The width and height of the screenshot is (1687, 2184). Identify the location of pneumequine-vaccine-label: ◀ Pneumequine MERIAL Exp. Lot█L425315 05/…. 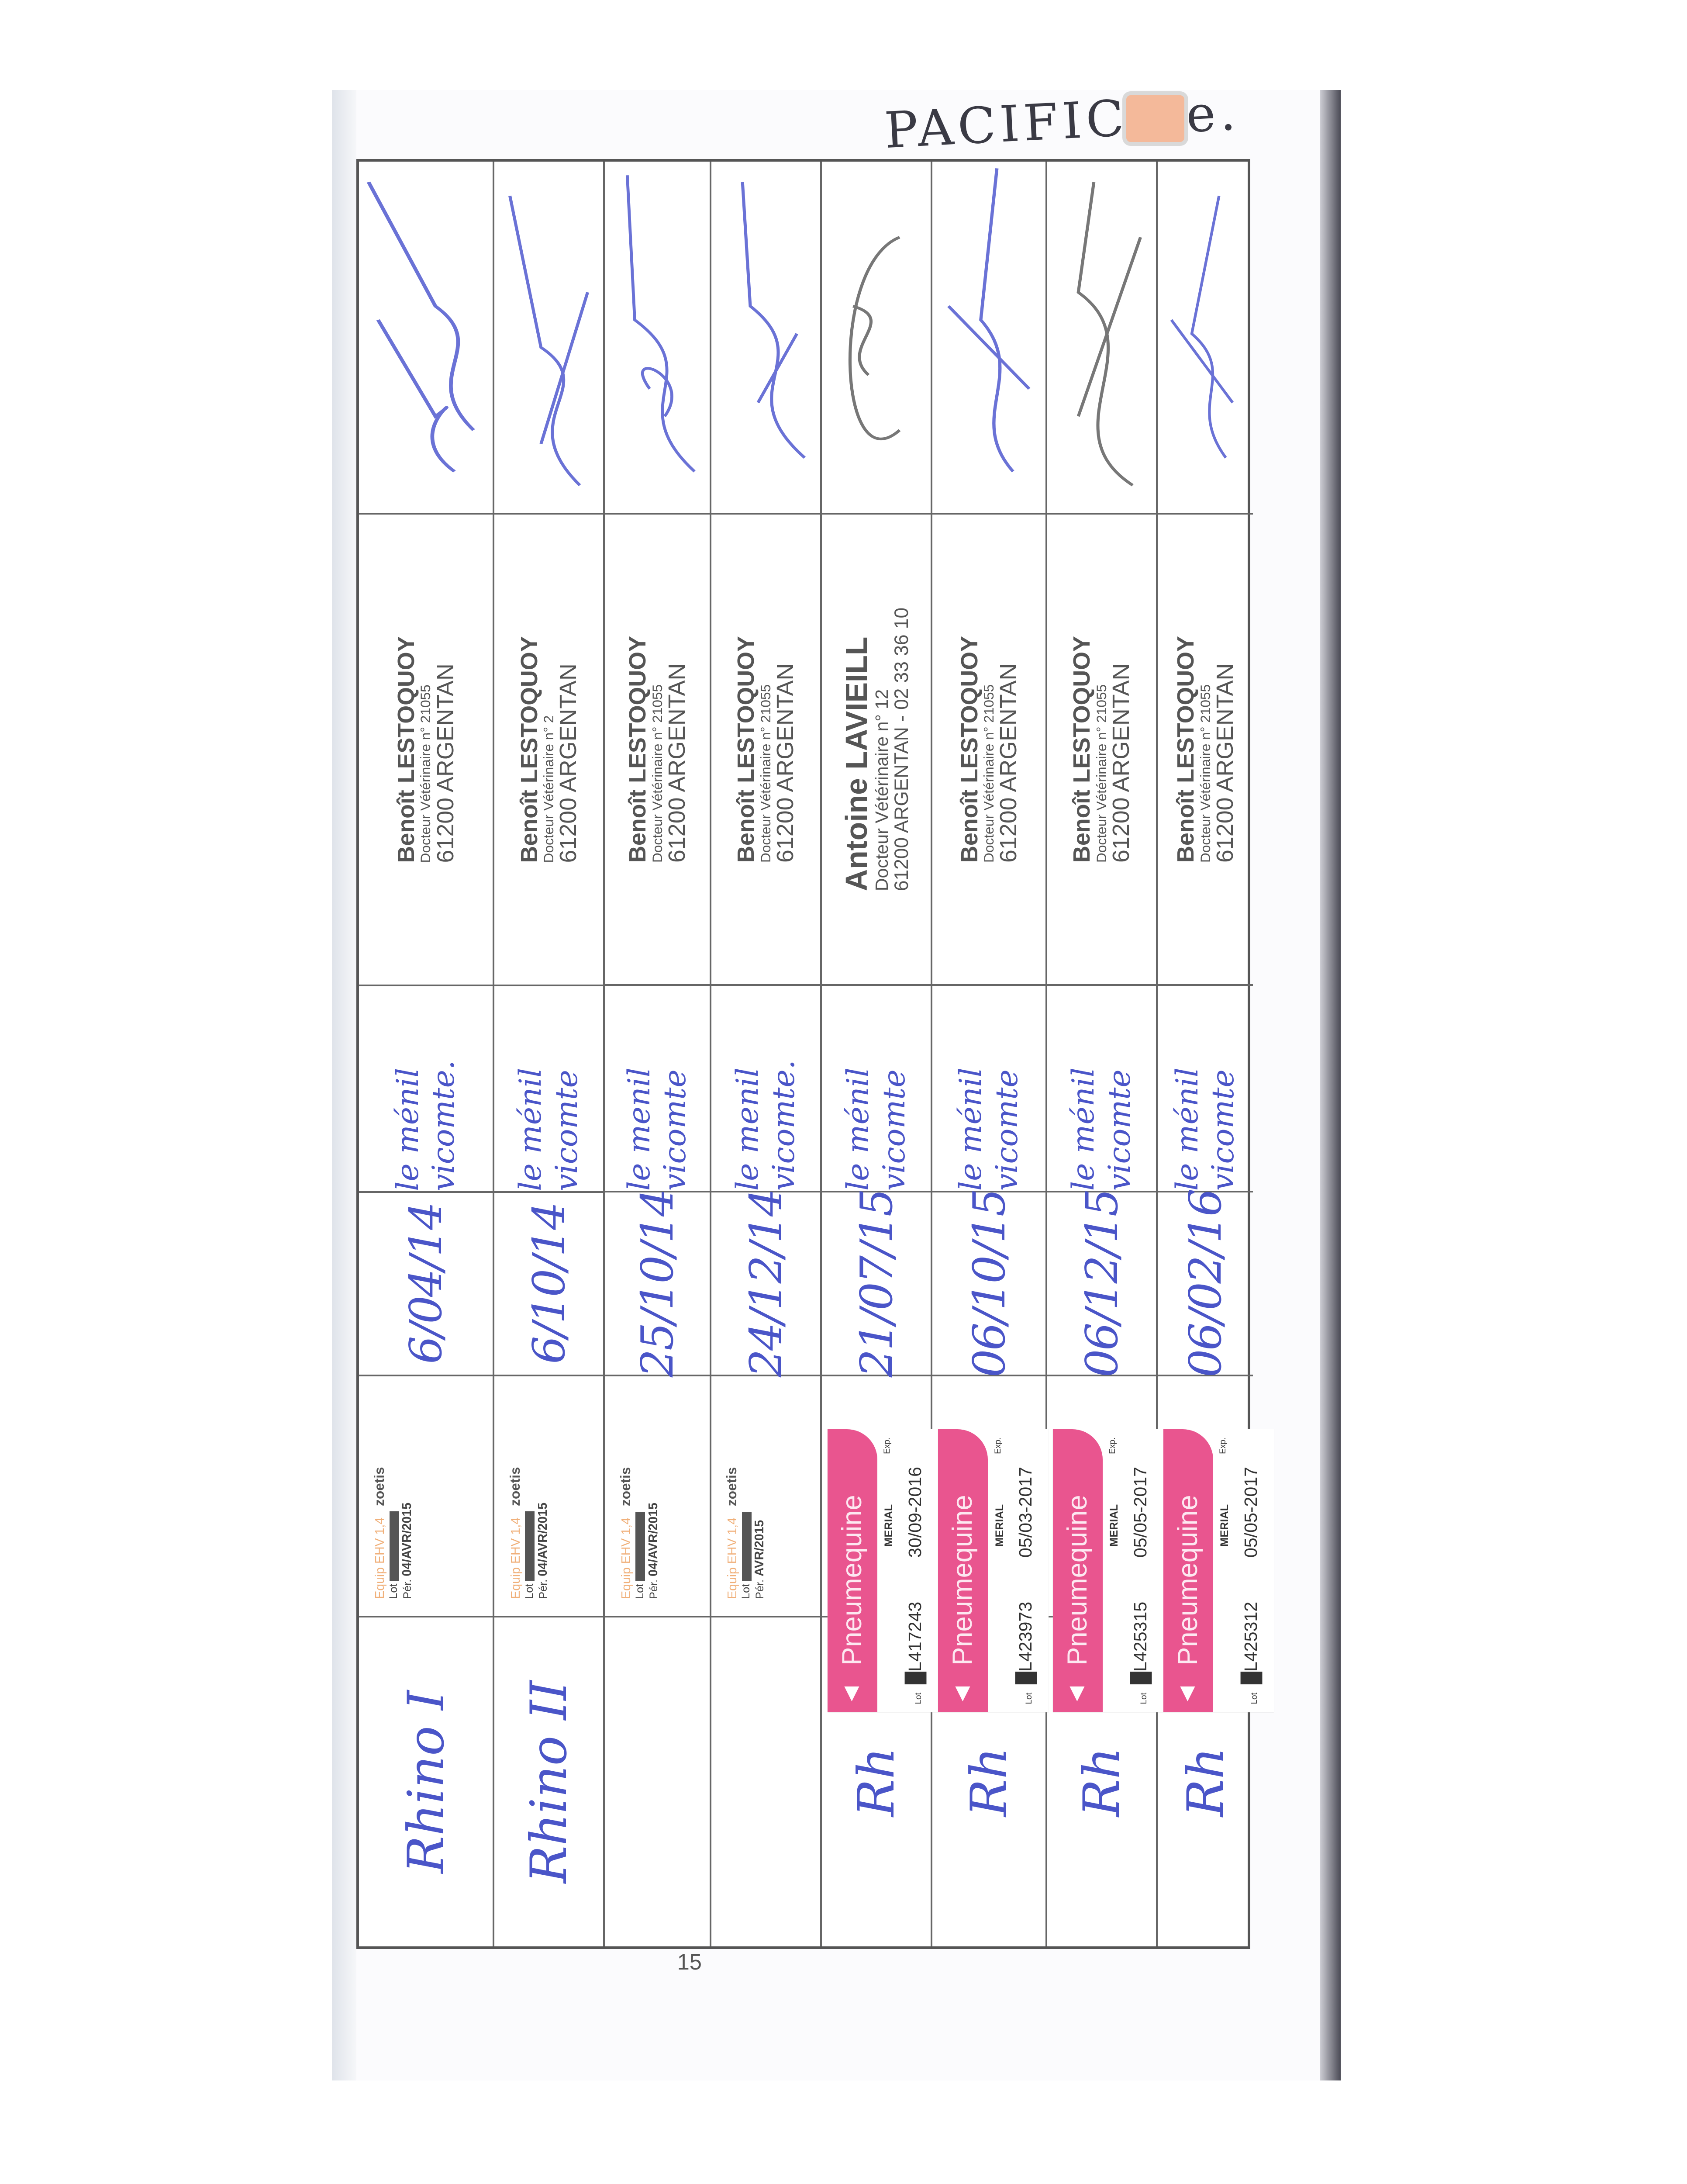
(1108, 1571).